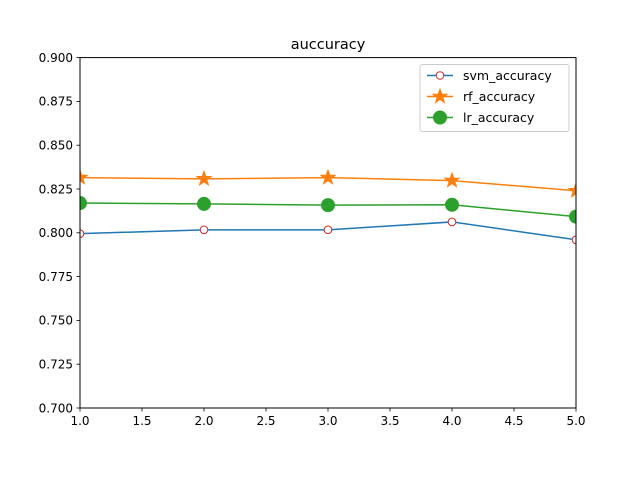 The height and width of the screenshot is (480, 640). I want to click on y-tick-label: 0.800, so click(56, 233).